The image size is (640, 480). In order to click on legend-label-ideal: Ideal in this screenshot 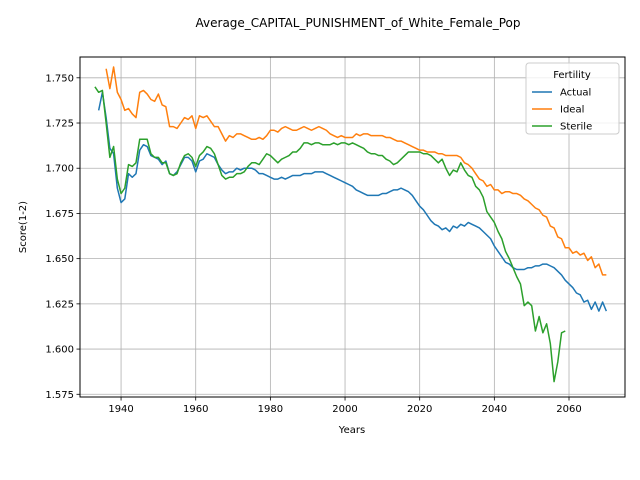, I will do `click(572, 110)`.